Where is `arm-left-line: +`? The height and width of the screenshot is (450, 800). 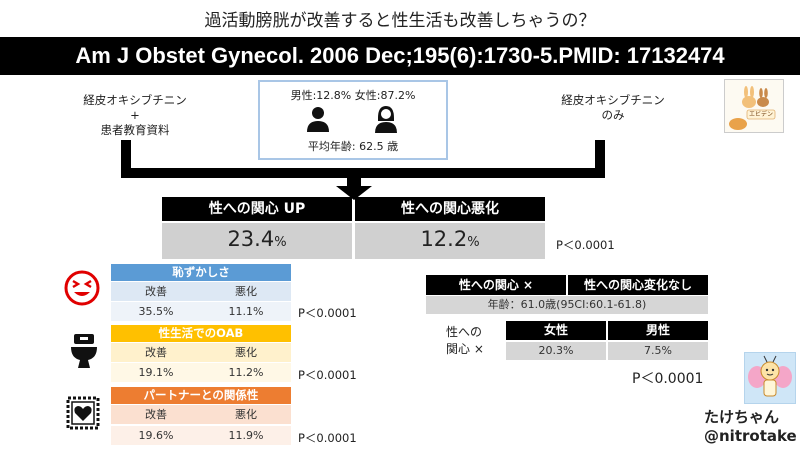 arm-left-line: + is located at coordinates (135, 115).